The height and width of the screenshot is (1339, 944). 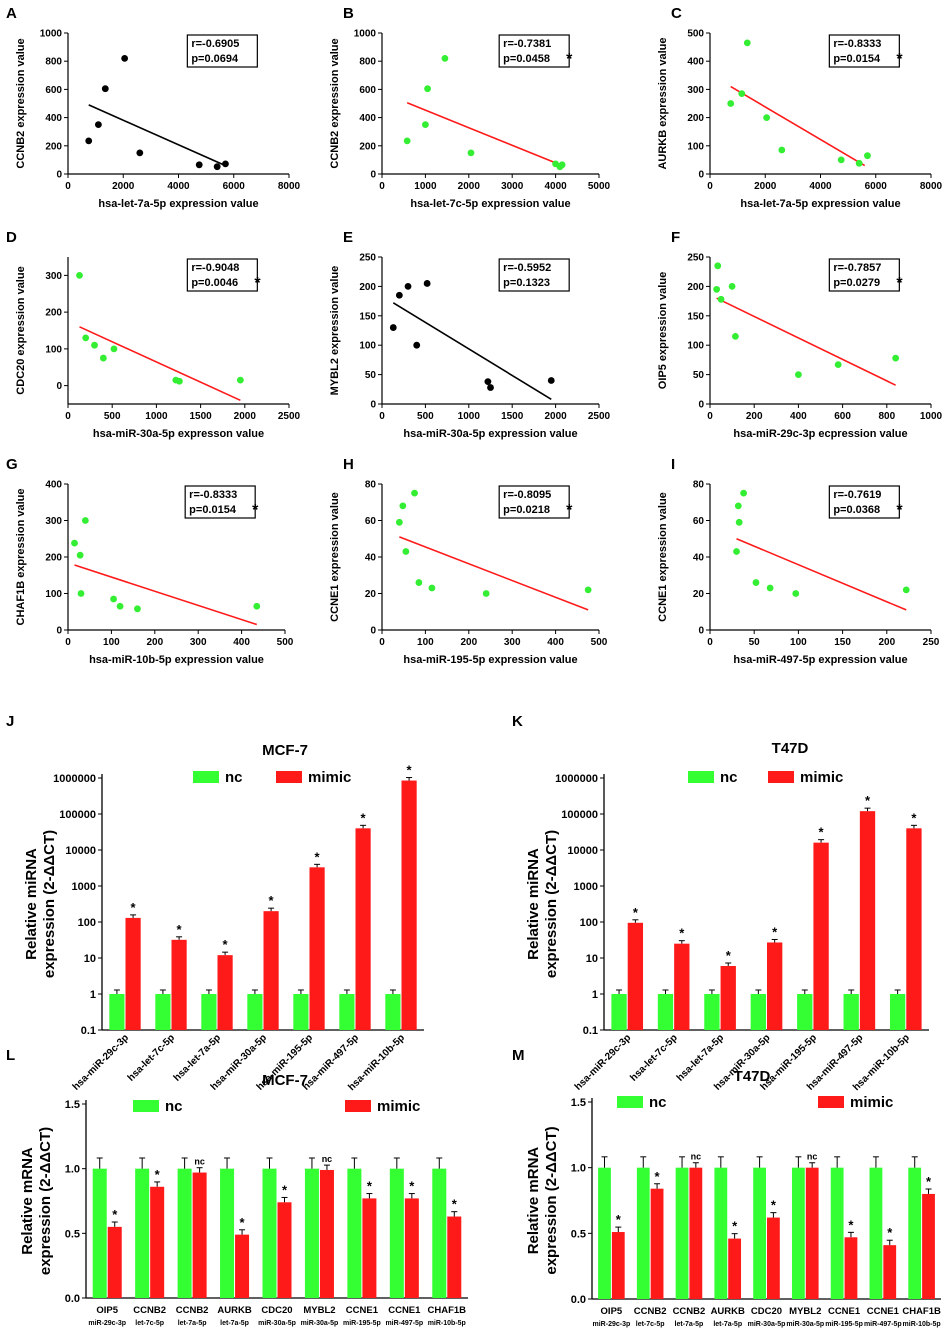 I want to click on x-tick-label: 8000, so click(x=289, y=186).